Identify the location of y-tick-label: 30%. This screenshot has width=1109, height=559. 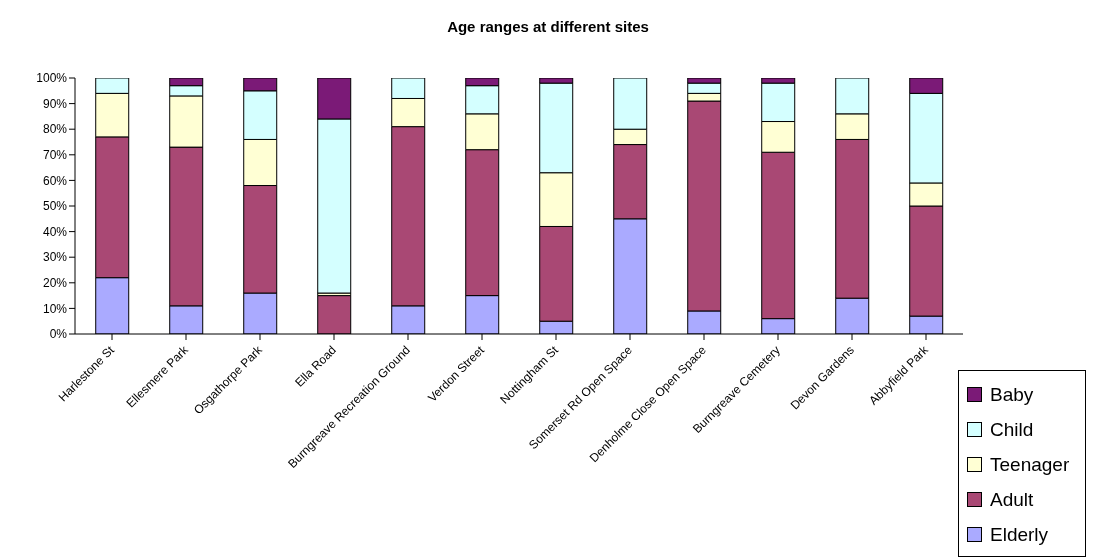
(55, 257).